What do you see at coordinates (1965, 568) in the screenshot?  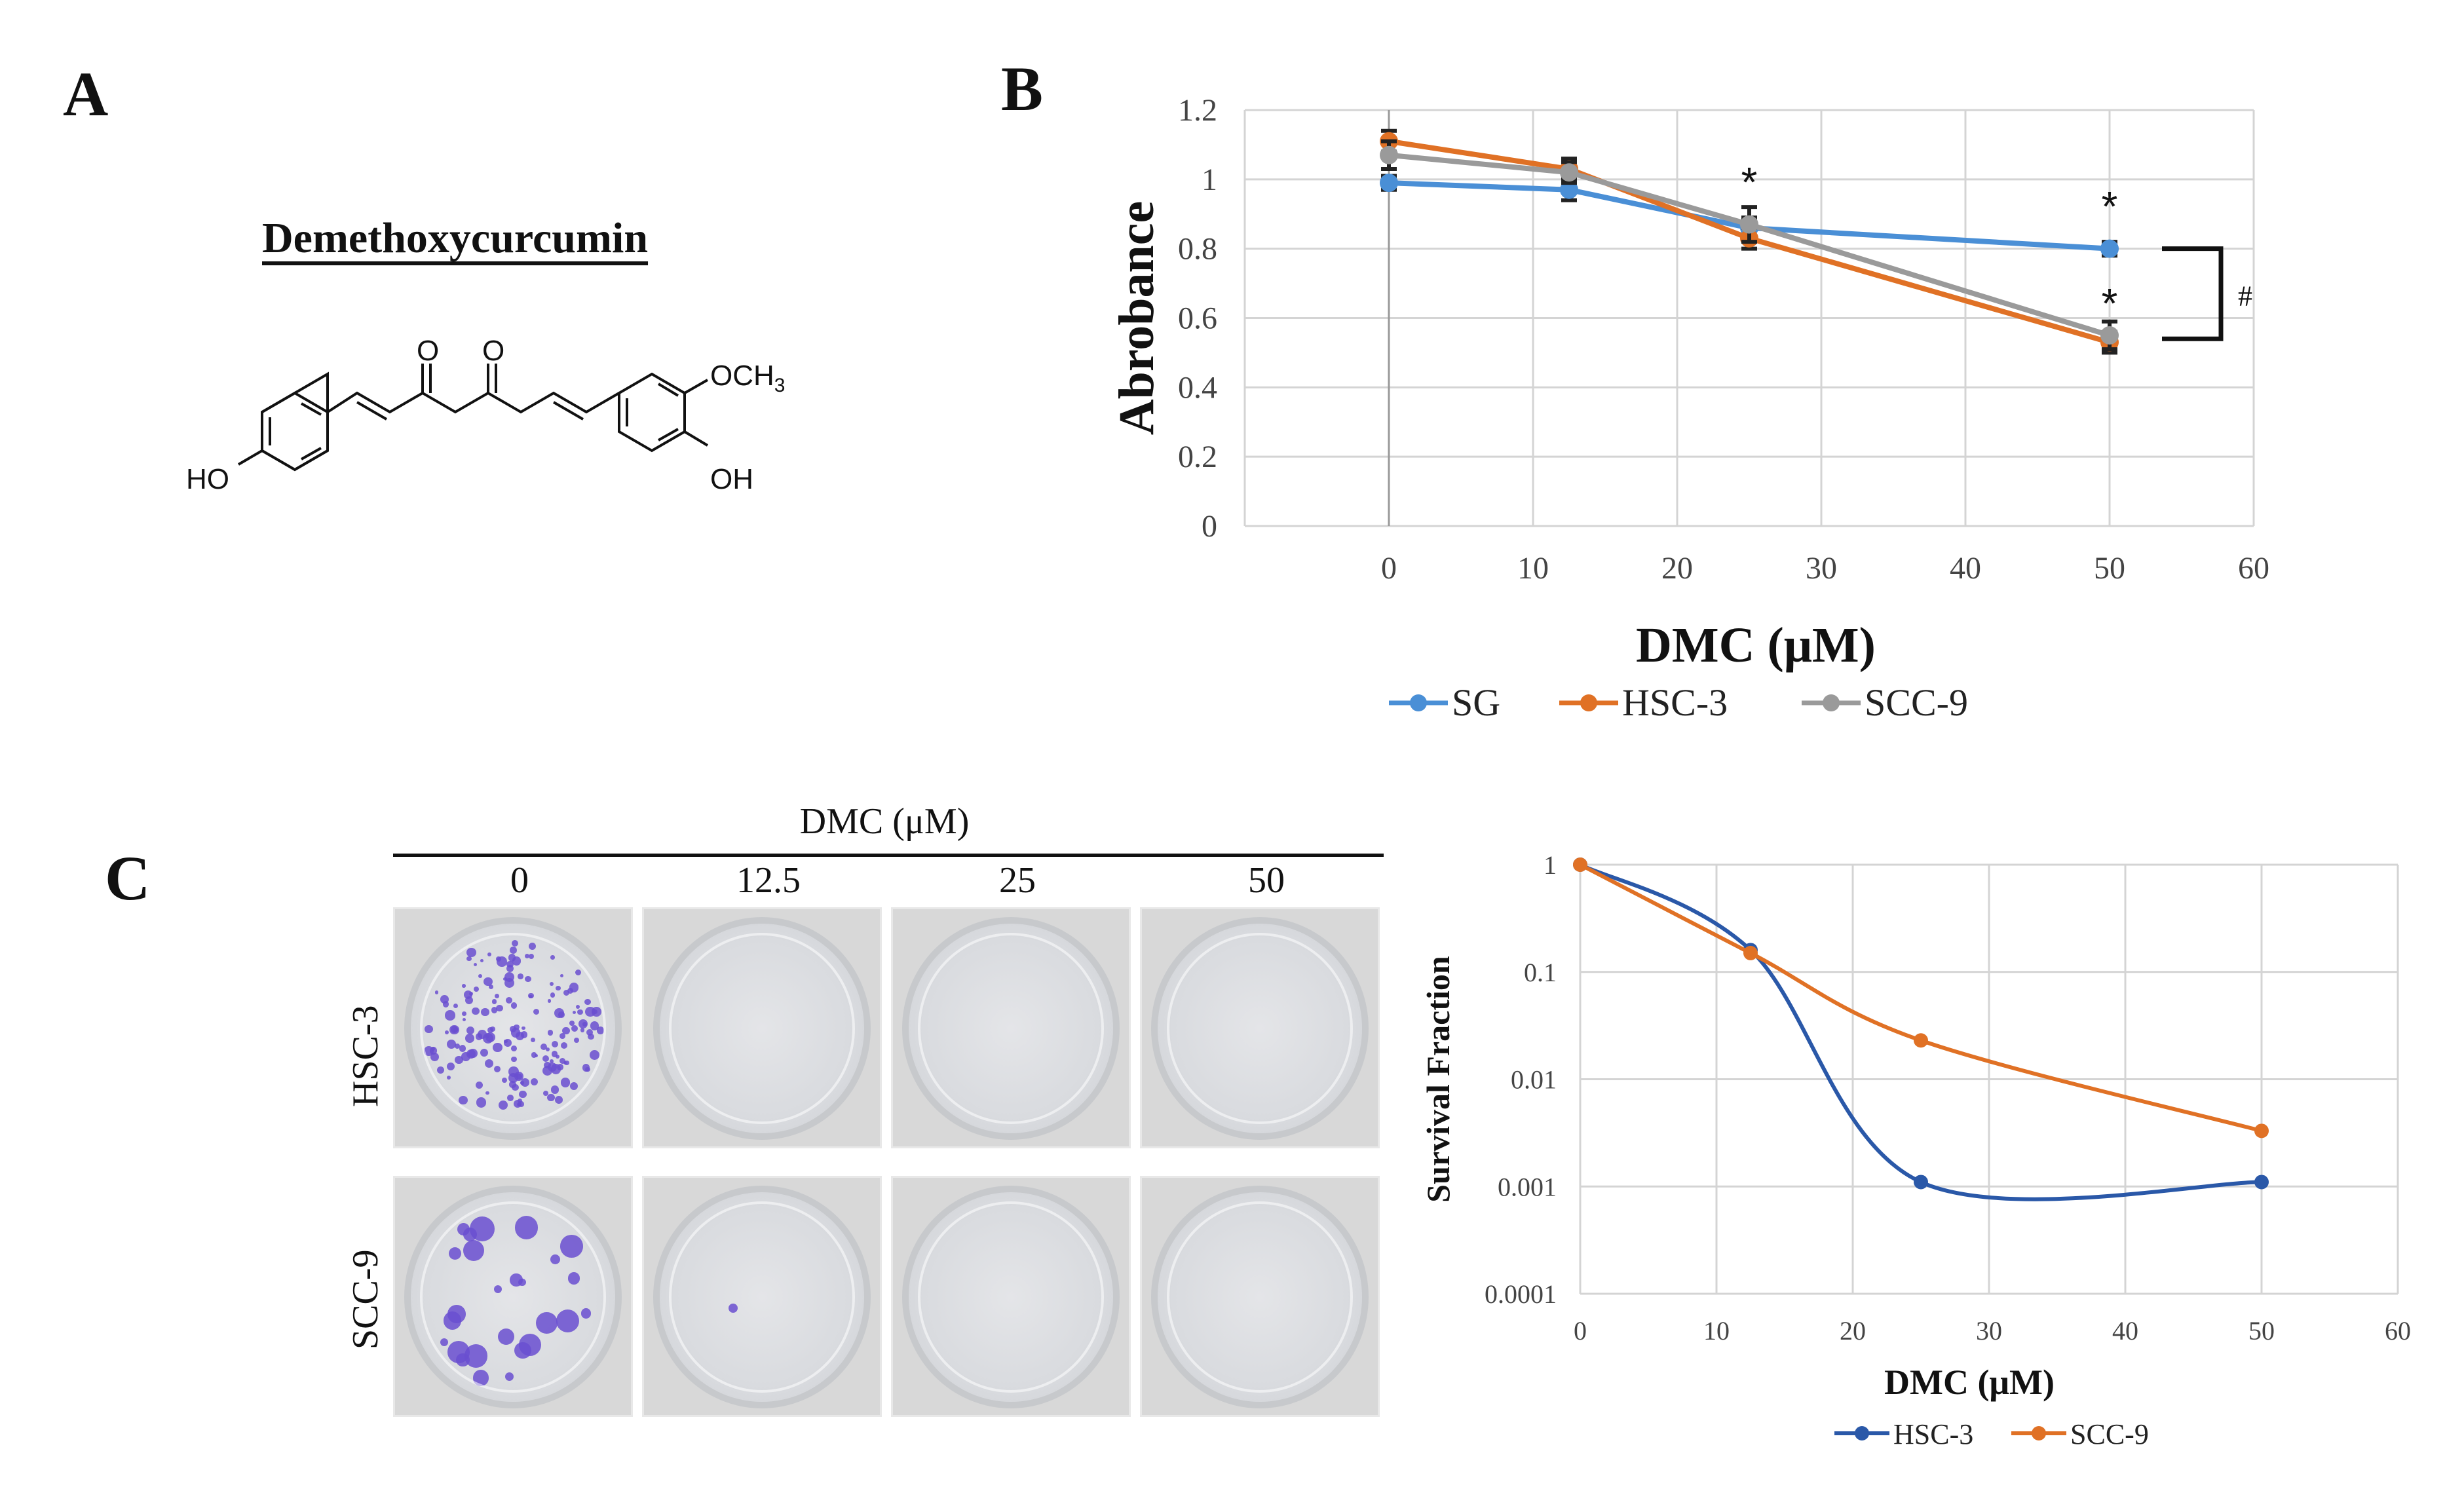 I see `x-tick-label: 40` at bounding box center [1965, 568].